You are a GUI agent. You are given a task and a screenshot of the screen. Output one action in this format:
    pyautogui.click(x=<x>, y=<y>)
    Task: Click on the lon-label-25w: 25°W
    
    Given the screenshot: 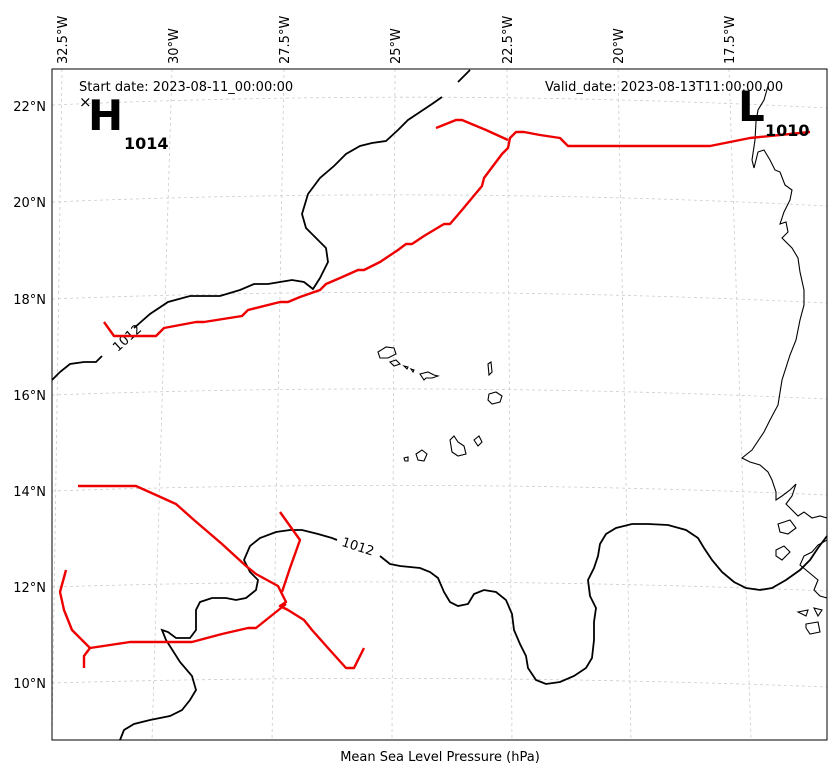 What is the action you would take?
    pyautogui.click(x=396, y=46)
    